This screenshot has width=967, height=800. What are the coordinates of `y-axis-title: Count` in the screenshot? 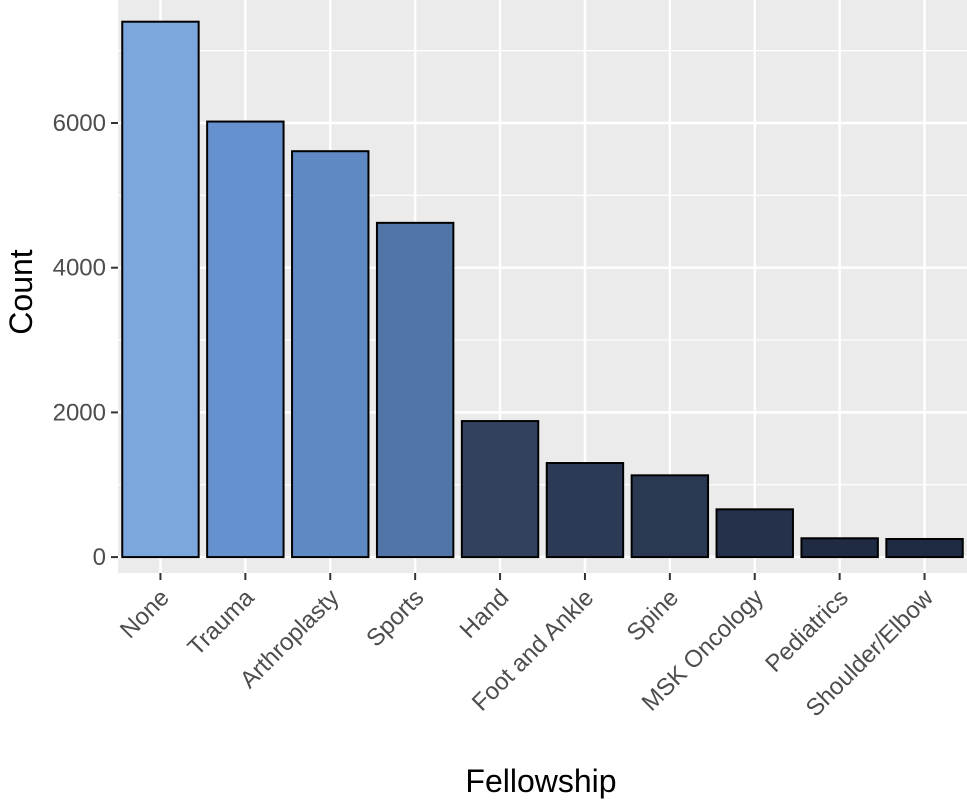 It's located at (21, 292).